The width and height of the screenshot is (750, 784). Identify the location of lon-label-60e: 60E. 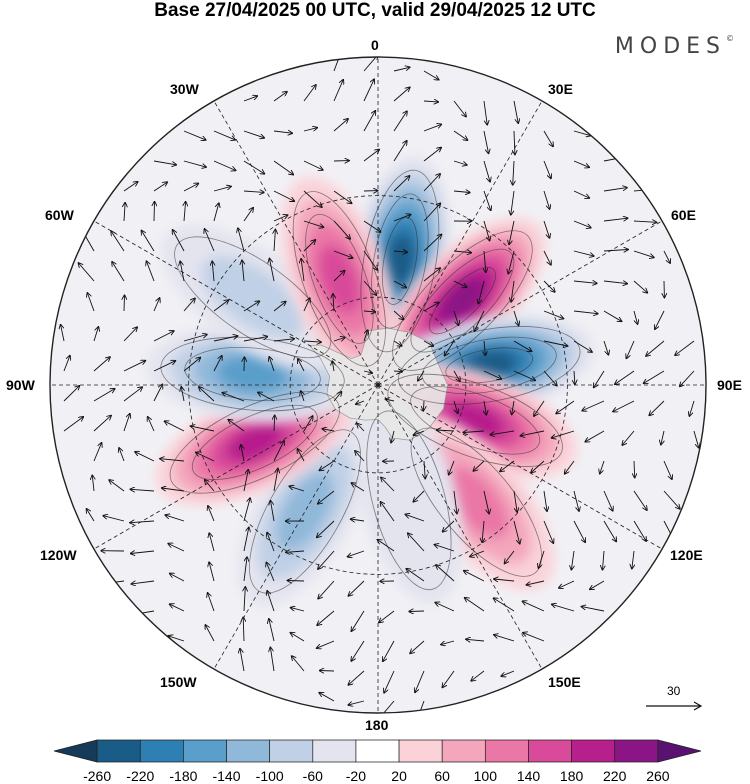
(683, 215).